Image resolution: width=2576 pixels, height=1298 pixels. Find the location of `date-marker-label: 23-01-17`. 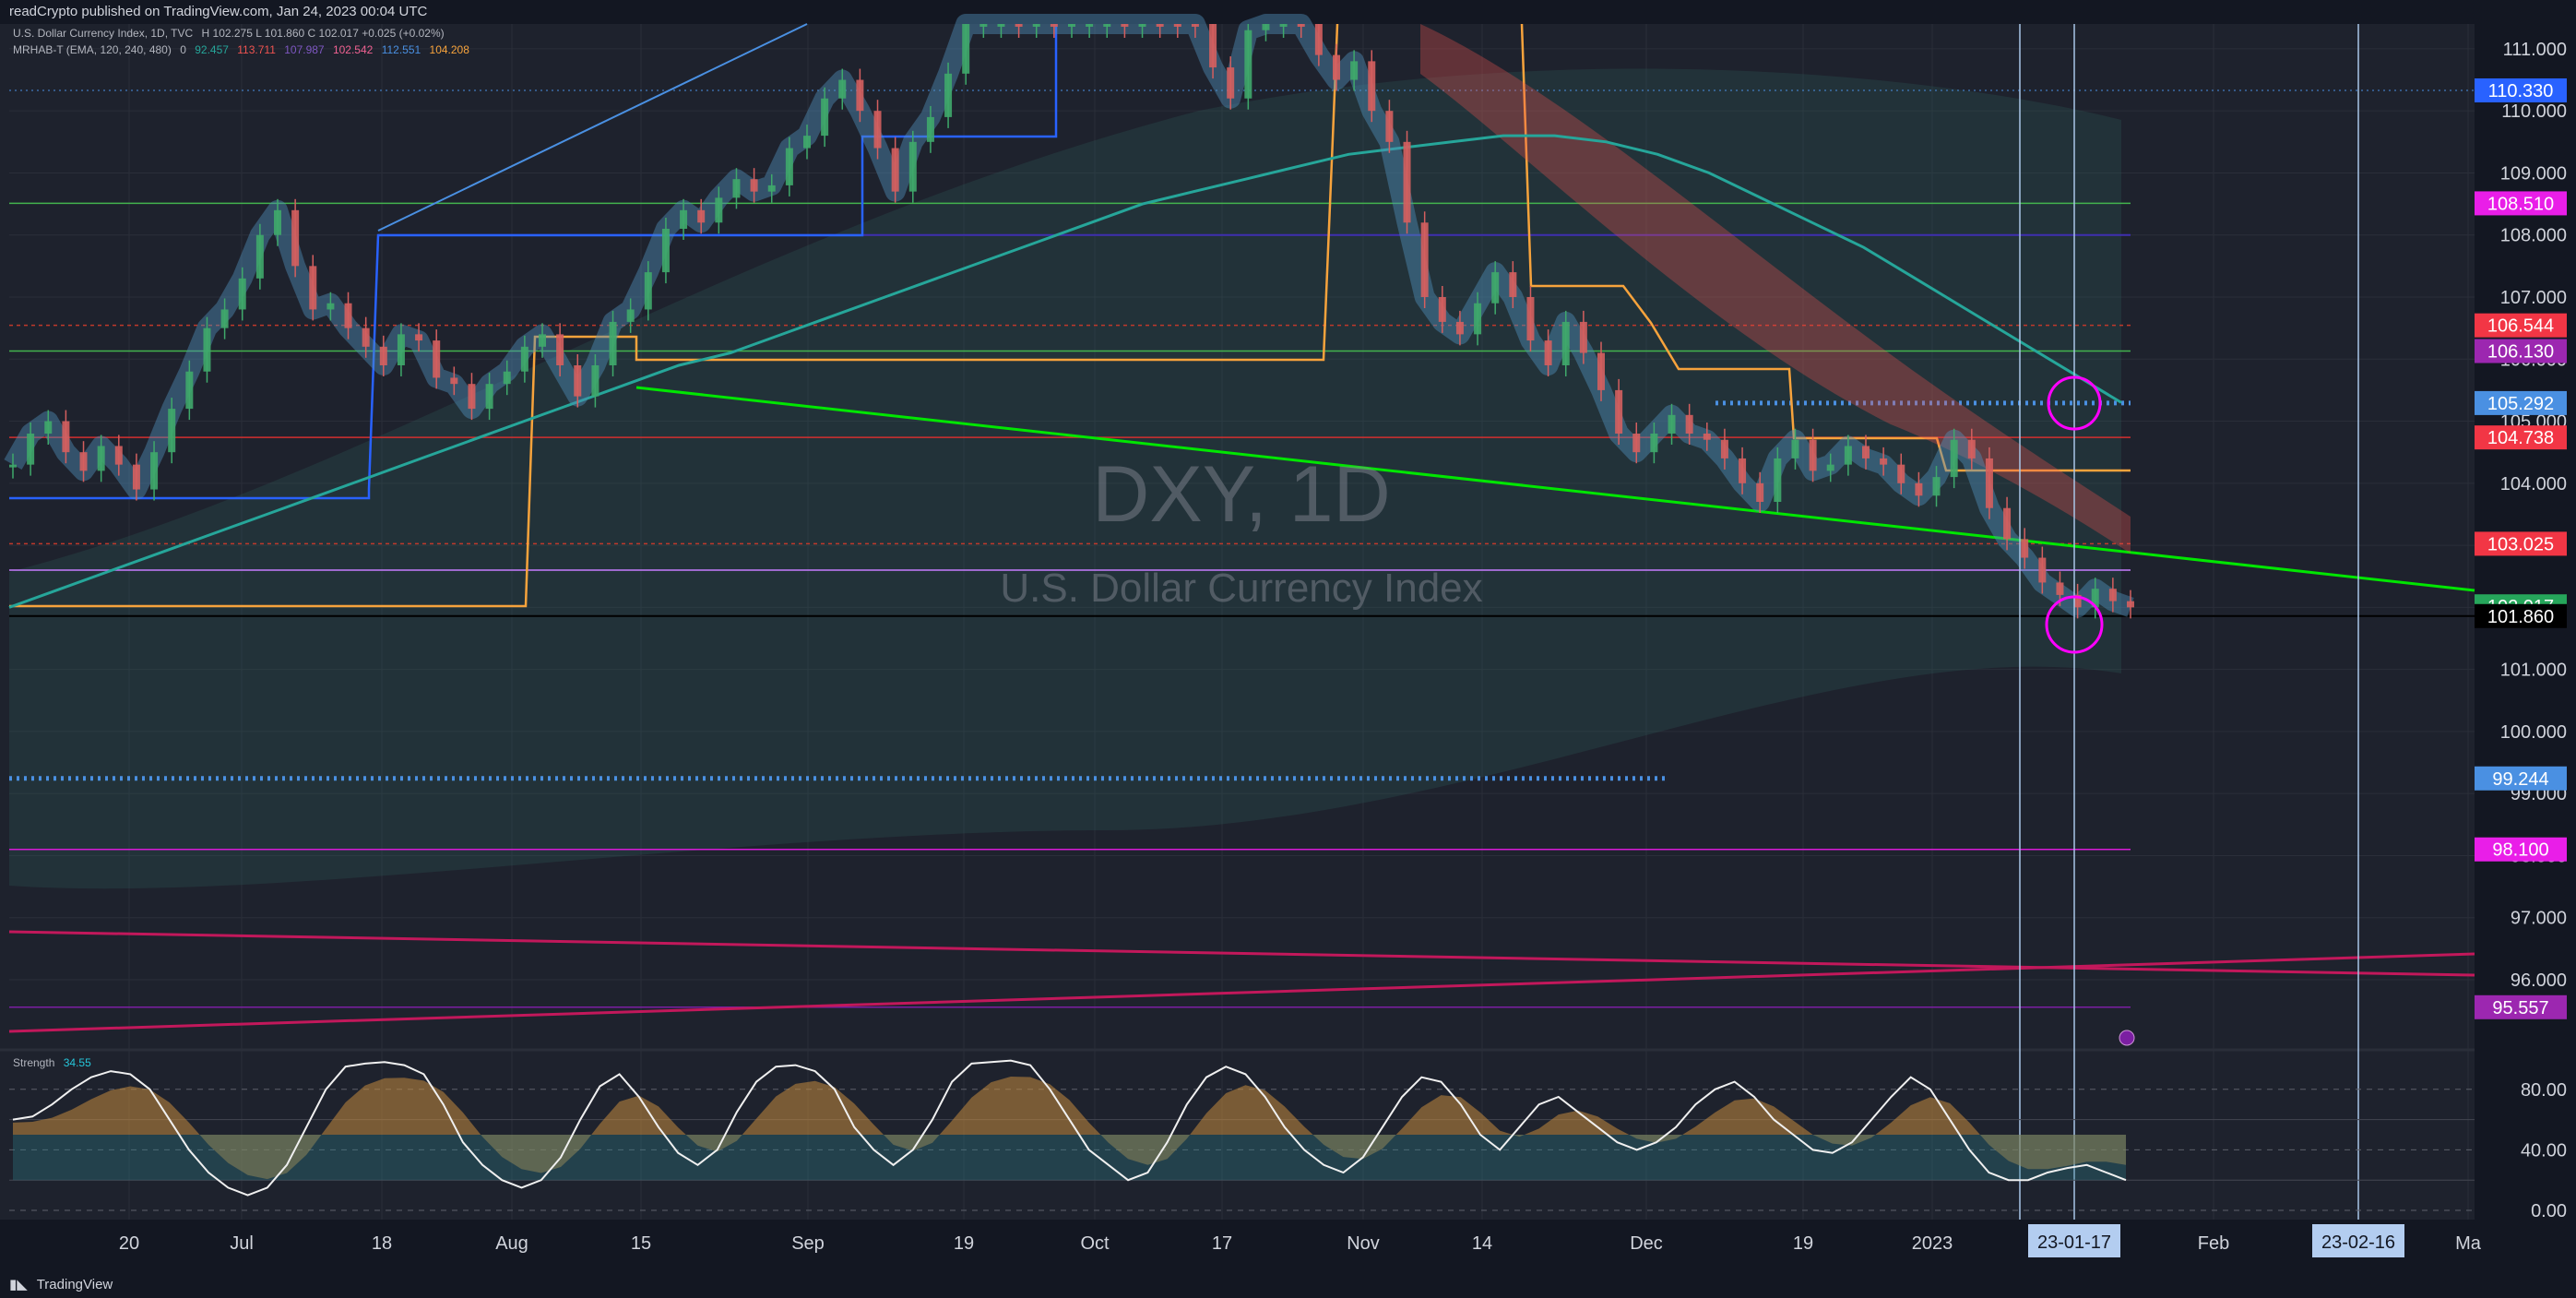

date-marker-label: 23-01-17 is located at coordinates (2074, 1243).